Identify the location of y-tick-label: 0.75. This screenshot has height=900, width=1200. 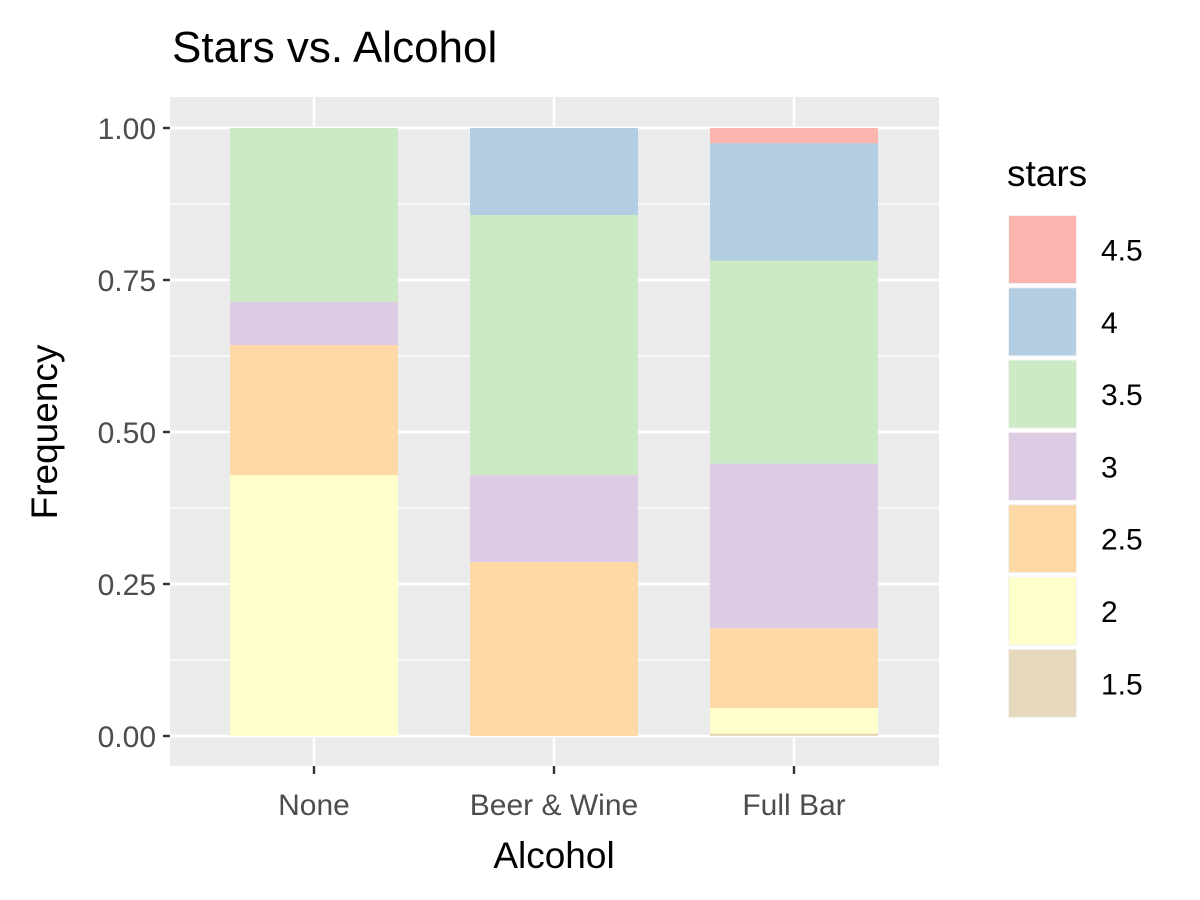
(127, 281).